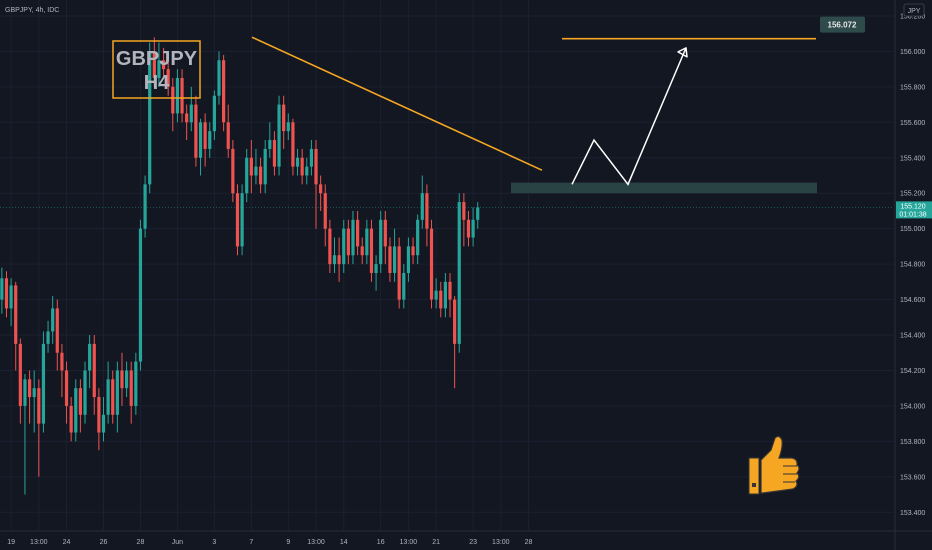 The image size is (932, 550). What do you see at coordinates (501, 542) in the screenshot?
I see `x-tick-label: 13:00` at bounding box center [501, 542].